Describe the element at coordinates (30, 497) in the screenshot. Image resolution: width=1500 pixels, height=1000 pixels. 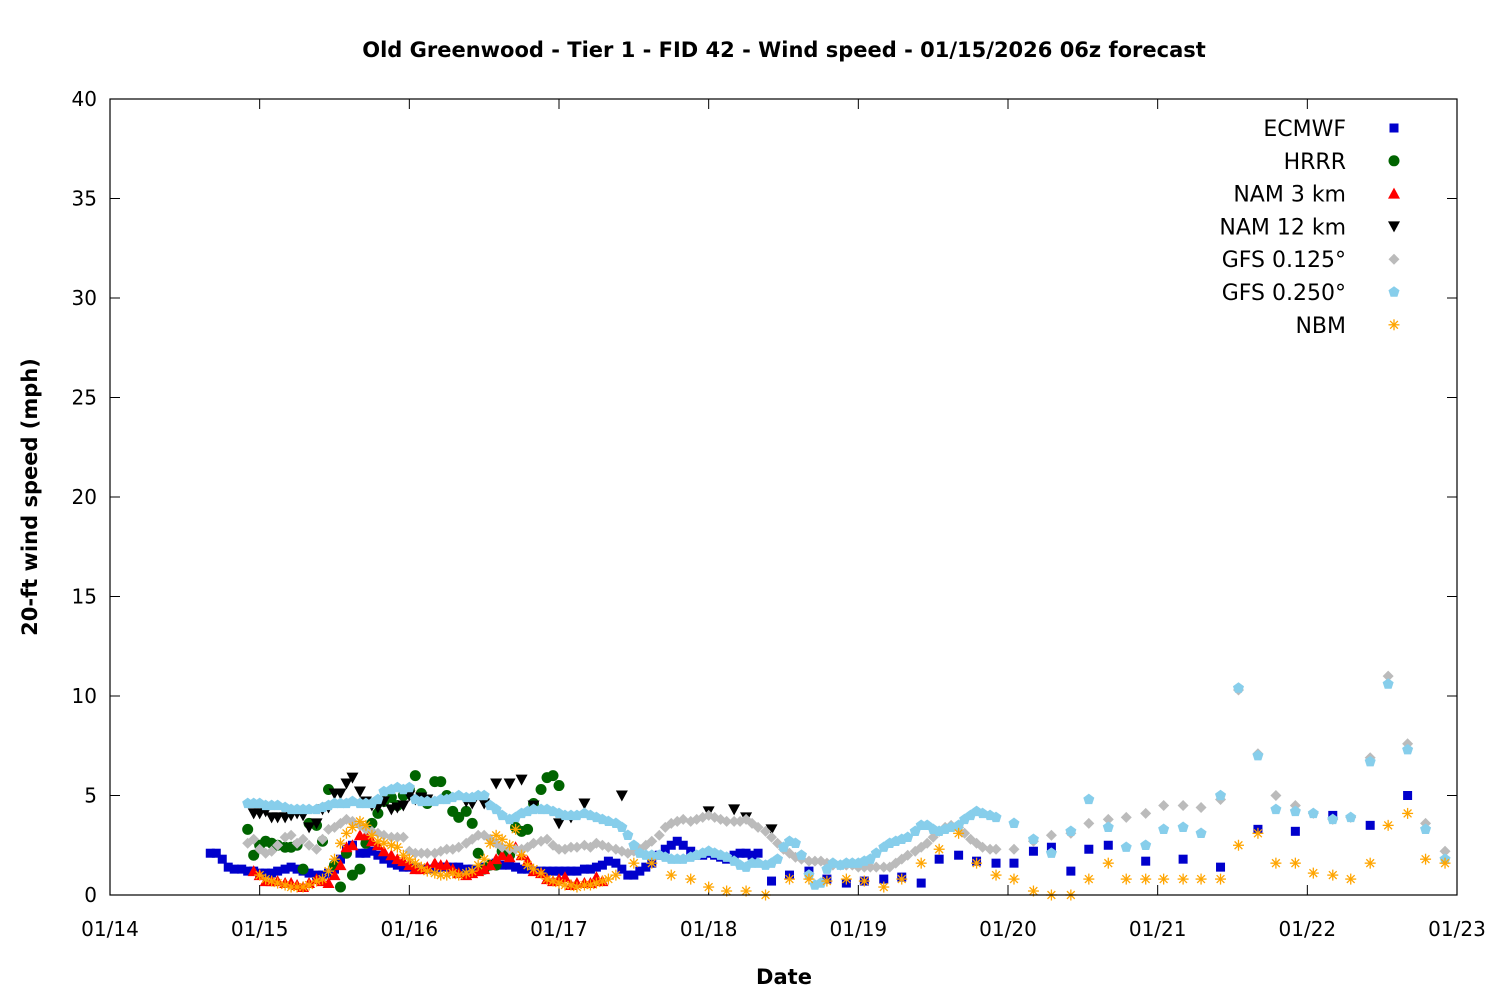
I see `y-axis-title: 20-ft wind speed (mph)` at that location.